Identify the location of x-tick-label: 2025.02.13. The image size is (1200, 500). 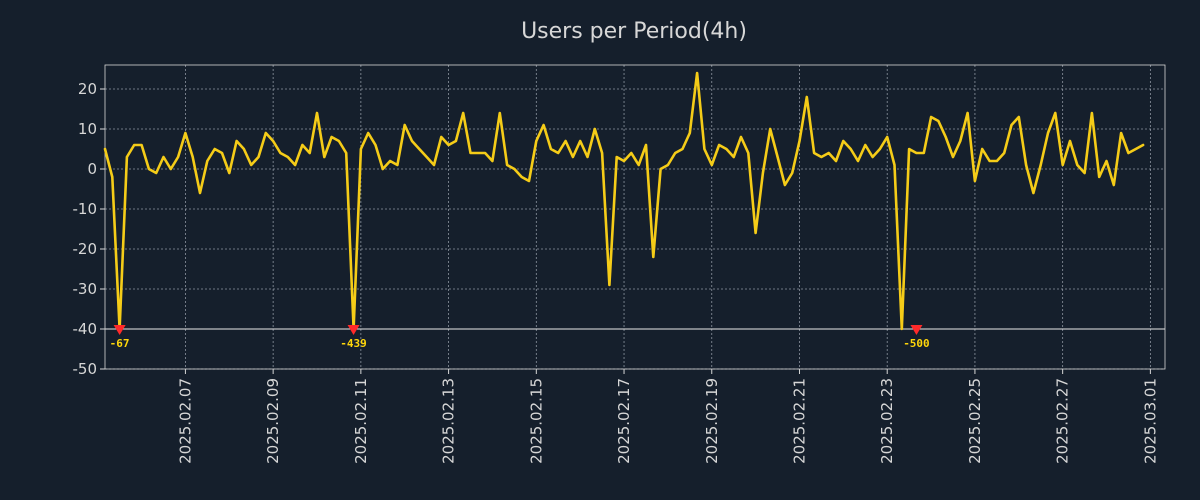
(449, 421).